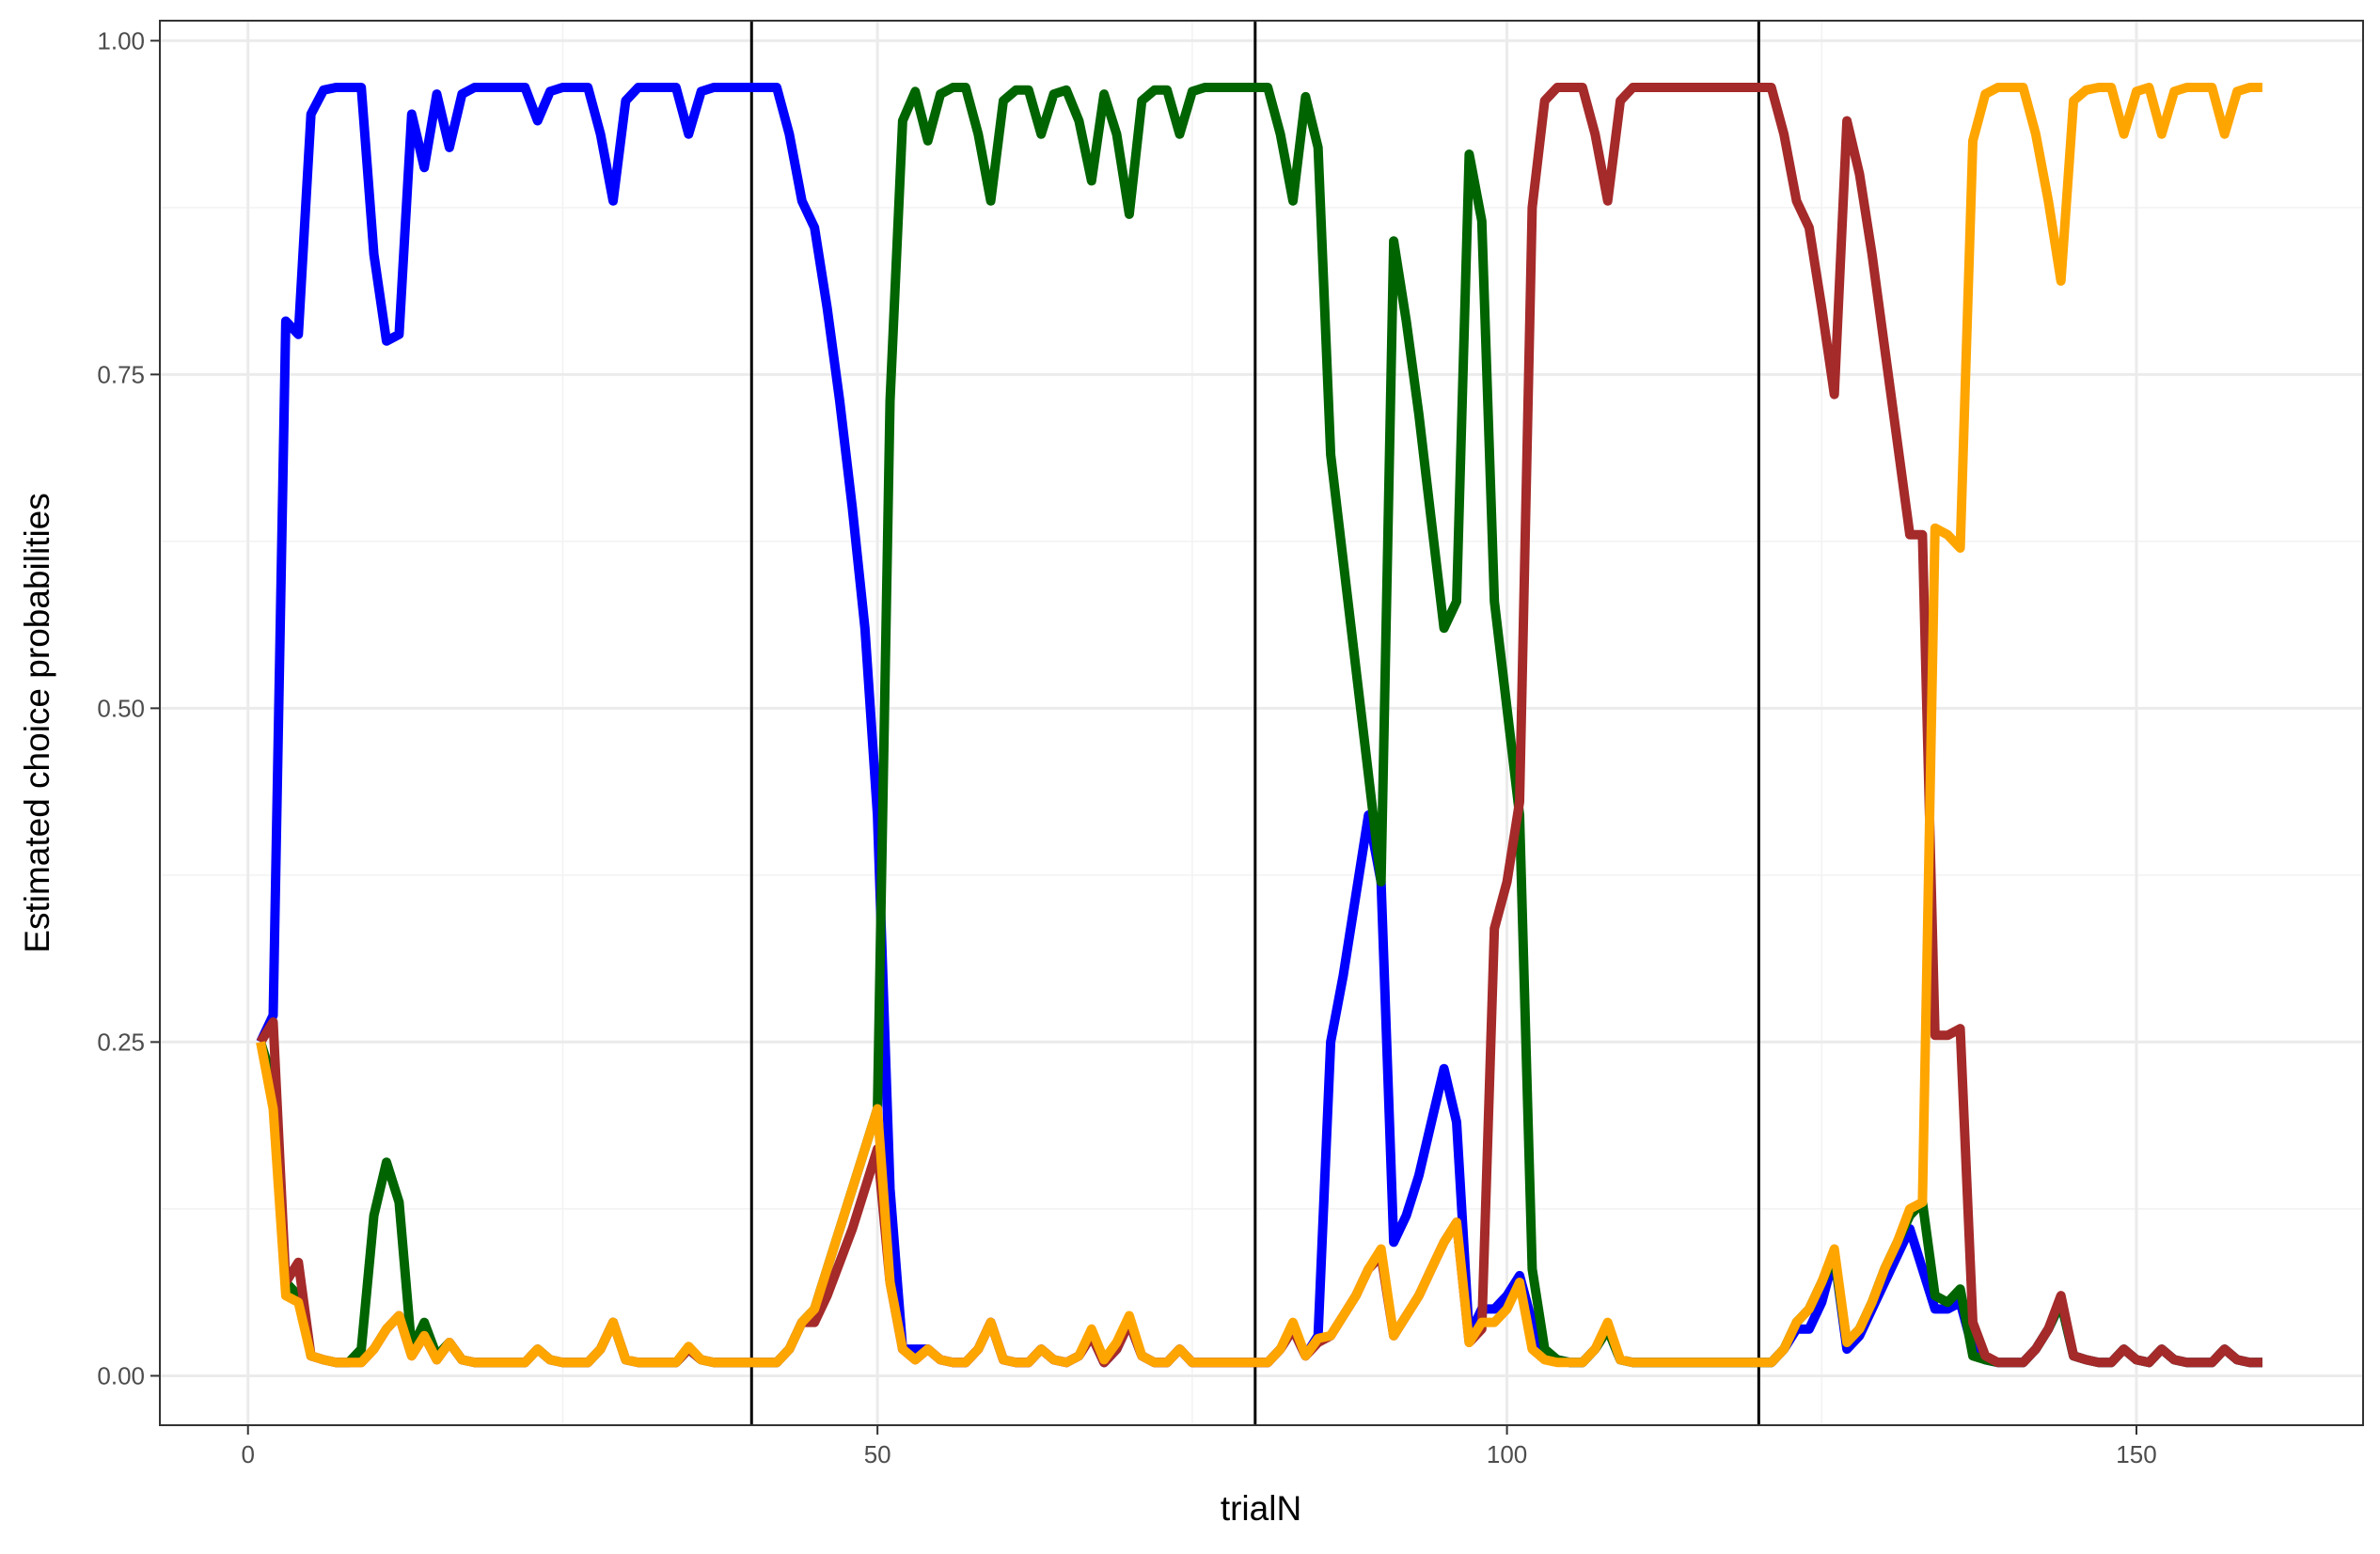  What do you see at coordinates (247, 1454) in the screenshot?
I see `x-tick-label: 0` at bounding box center [247, 1454].